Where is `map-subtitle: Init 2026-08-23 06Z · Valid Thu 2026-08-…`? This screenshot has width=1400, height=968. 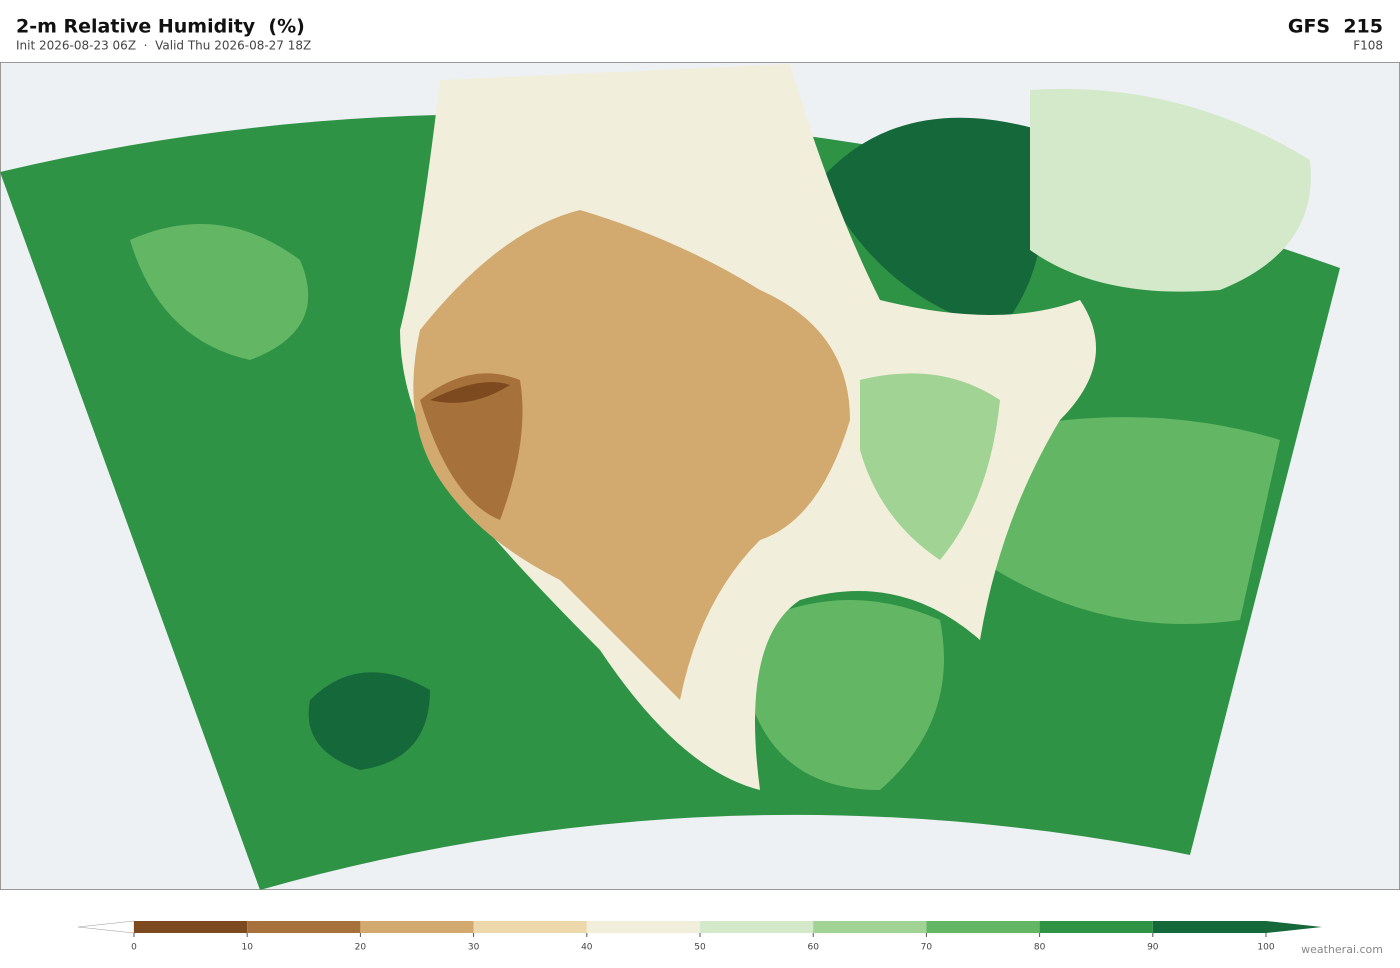
map-subtitle: Init 2026-08-23 06Z · Valid Thu 2026-08-… is located at coordinates (163, 46).